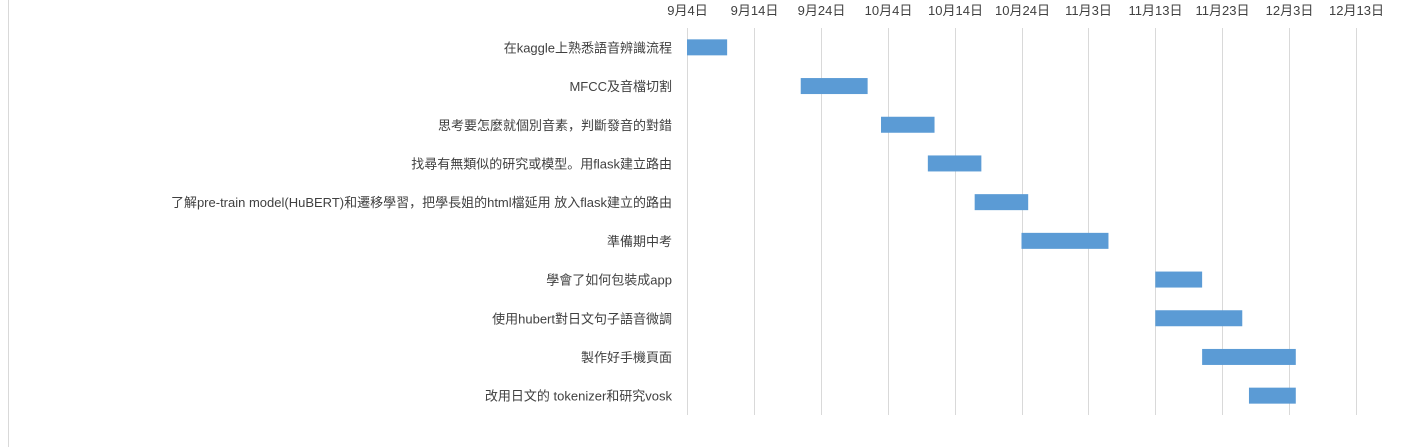 This screenshot has width=1410, height=447. Describe the element at coordinates (1088, 10) in the screenshot. I see `x-tick-label: 11月3日` at that location.